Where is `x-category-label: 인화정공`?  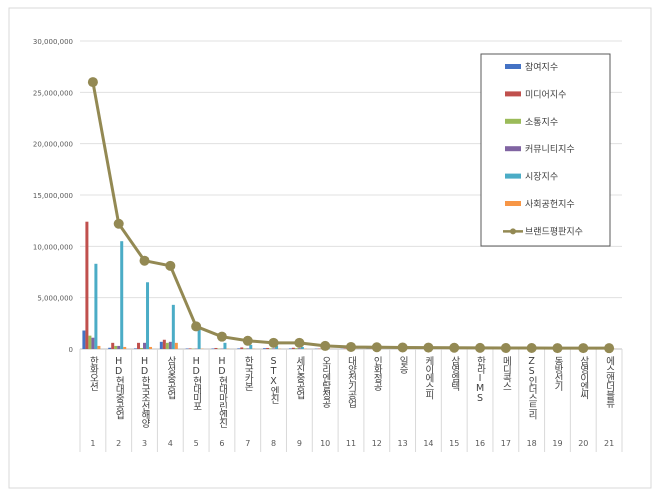 x-category-label: 인화정공 is located at coordinates (376, 373).